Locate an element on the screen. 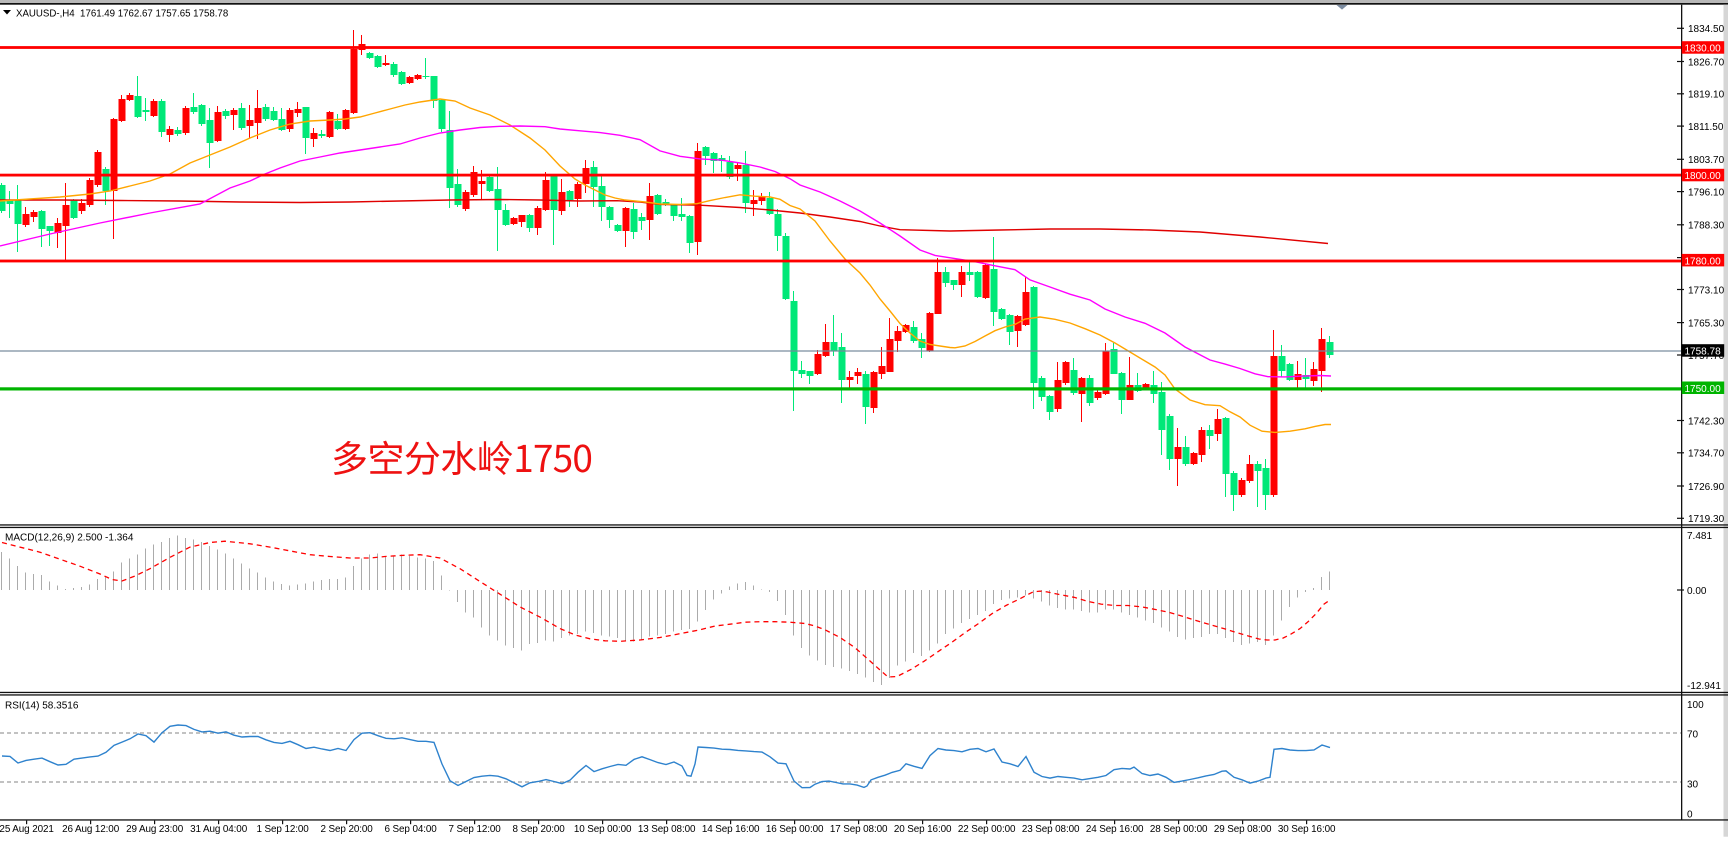  svg-text: 0 is located at coordinates (1690, 814).